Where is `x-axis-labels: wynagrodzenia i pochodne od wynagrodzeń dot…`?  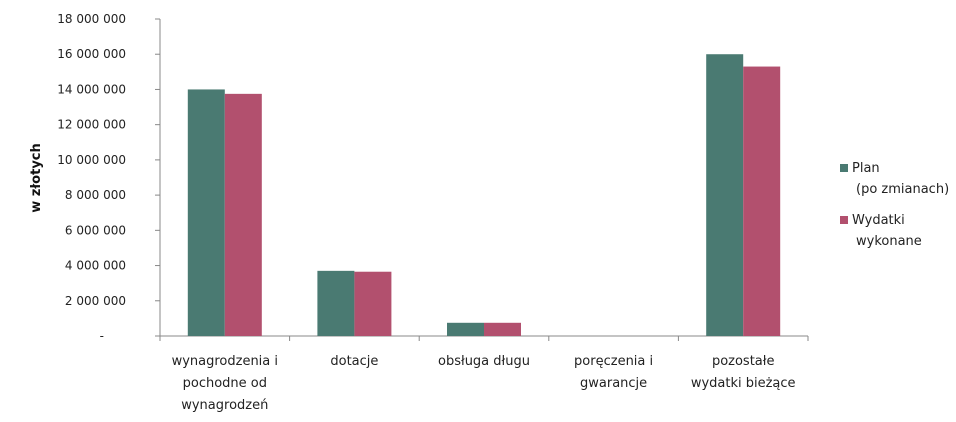 x-axis-labels: wynagrodzenia i pochodne od wynagrodzeń dot… is located at coordinates (484, 383).